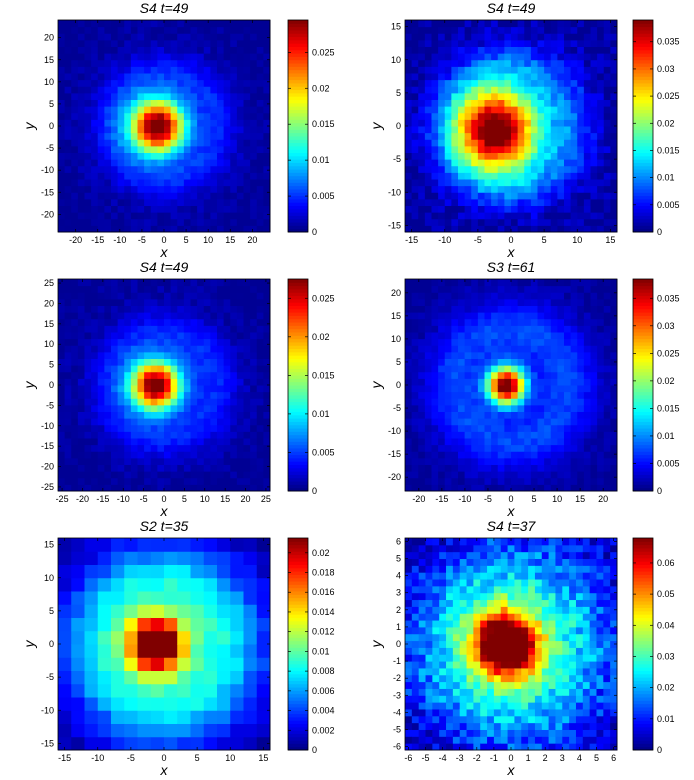  What do you see at coordinates (441, 499) in the screenshot?
I see `x-tick-label: -15` at bounding box center [441, 499].